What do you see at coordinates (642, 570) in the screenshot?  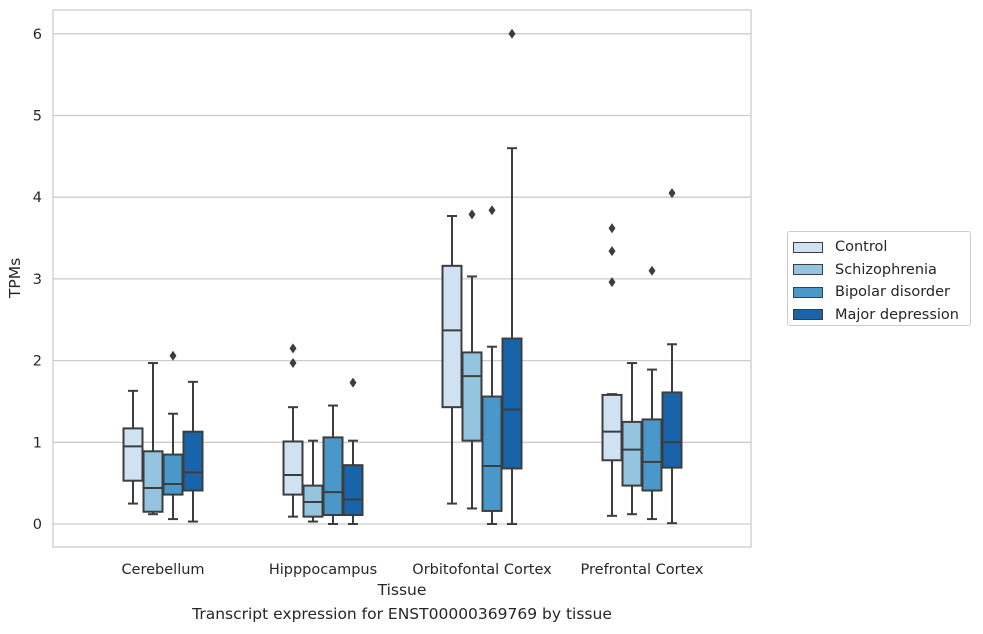 I see `x-tick-label: Prefrontal Cortex` at bounding box center [642, 570].